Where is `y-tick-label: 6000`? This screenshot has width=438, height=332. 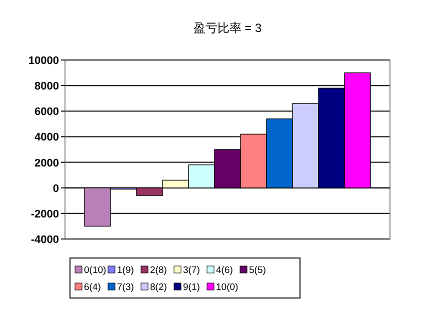
y-tick-label: 6000 is located at coordinates (46, 112).